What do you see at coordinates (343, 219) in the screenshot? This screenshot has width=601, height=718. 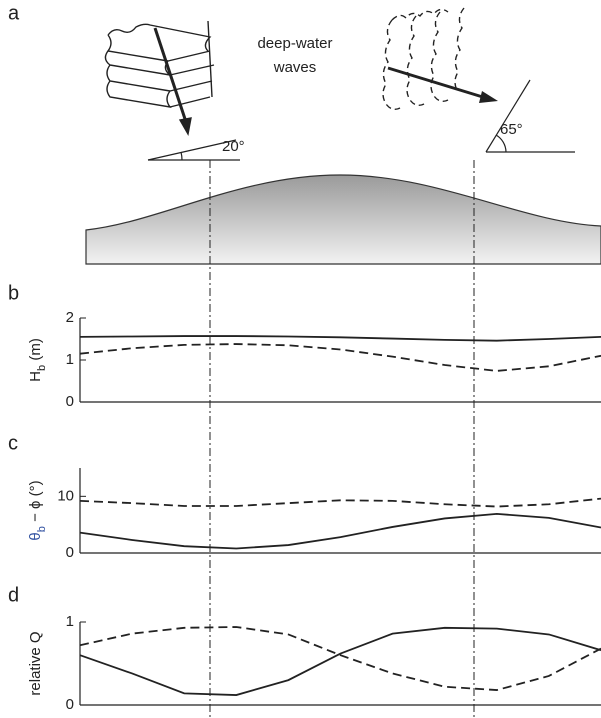 I see `coastline` at bounding box center [343, 219].